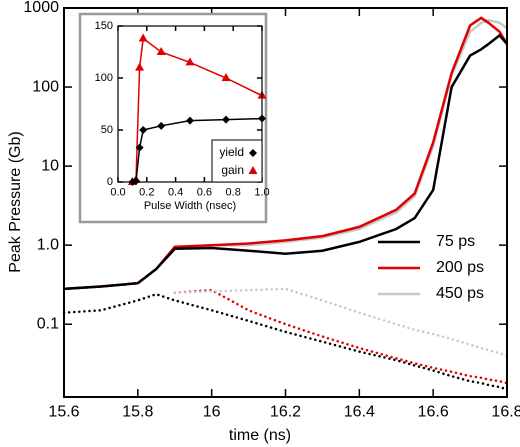 This screenshot has width=520, height=447. I want to click on y-tick-label: 0.1, so click(48, 323).